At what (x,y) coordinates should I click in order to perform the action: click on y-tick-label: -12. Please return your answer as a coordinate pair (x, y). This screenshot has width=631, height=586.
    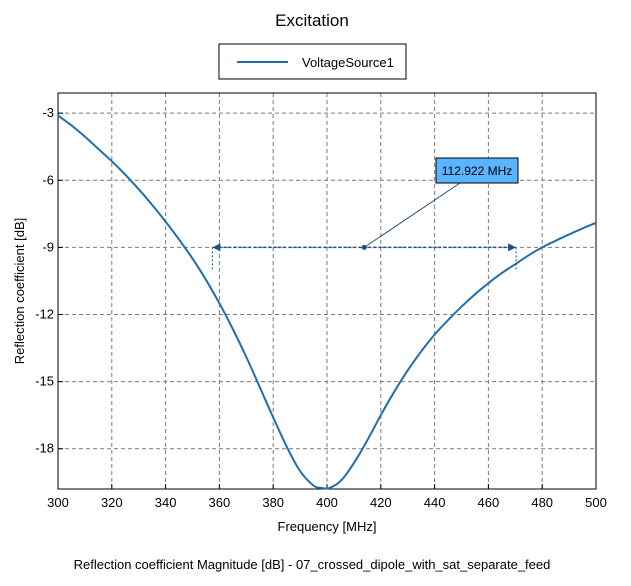
    Looking at the image, I should click on (44, 313).